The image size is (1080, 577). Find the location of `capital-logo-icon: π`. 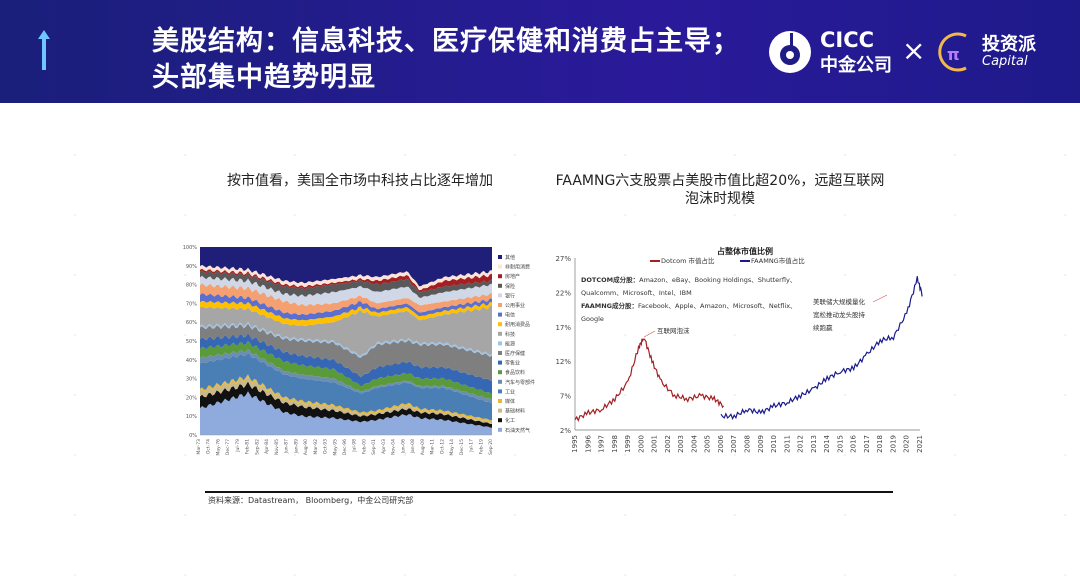

capital-logo-icon: π is located at coordinates (952, 52).